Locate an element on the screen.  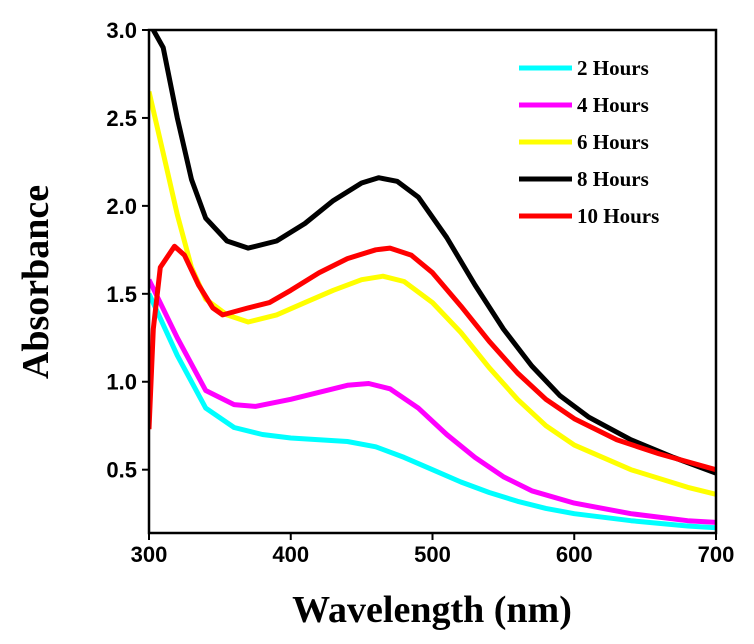
legend-label: 8 Hours is located at coordinates (613, 179).